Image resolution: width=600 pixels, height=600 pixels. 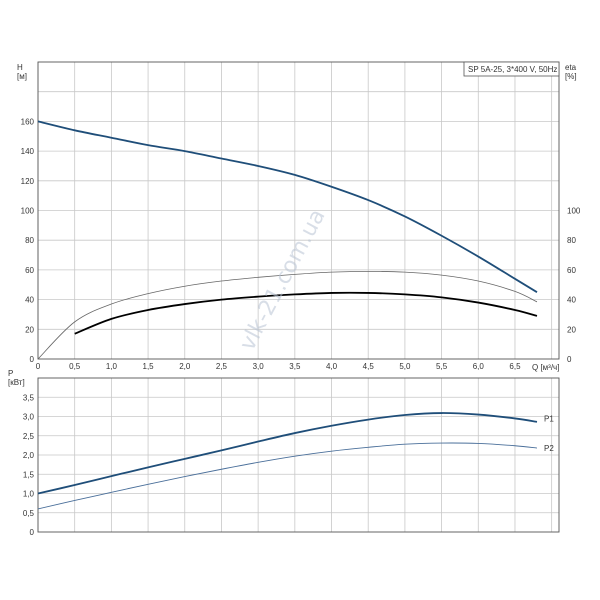 What do you see at coordinates (571, 240) in the screenshot?
I see `y-right-tick-label: 80` at bounding box center [571, 240].